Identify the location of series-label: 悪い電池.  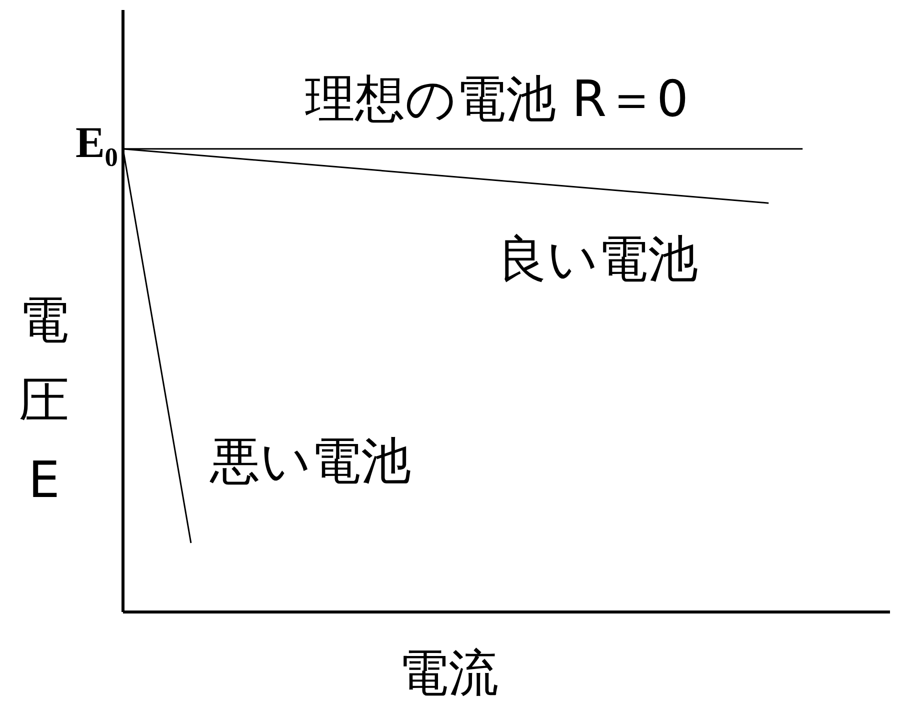
(310, 461).